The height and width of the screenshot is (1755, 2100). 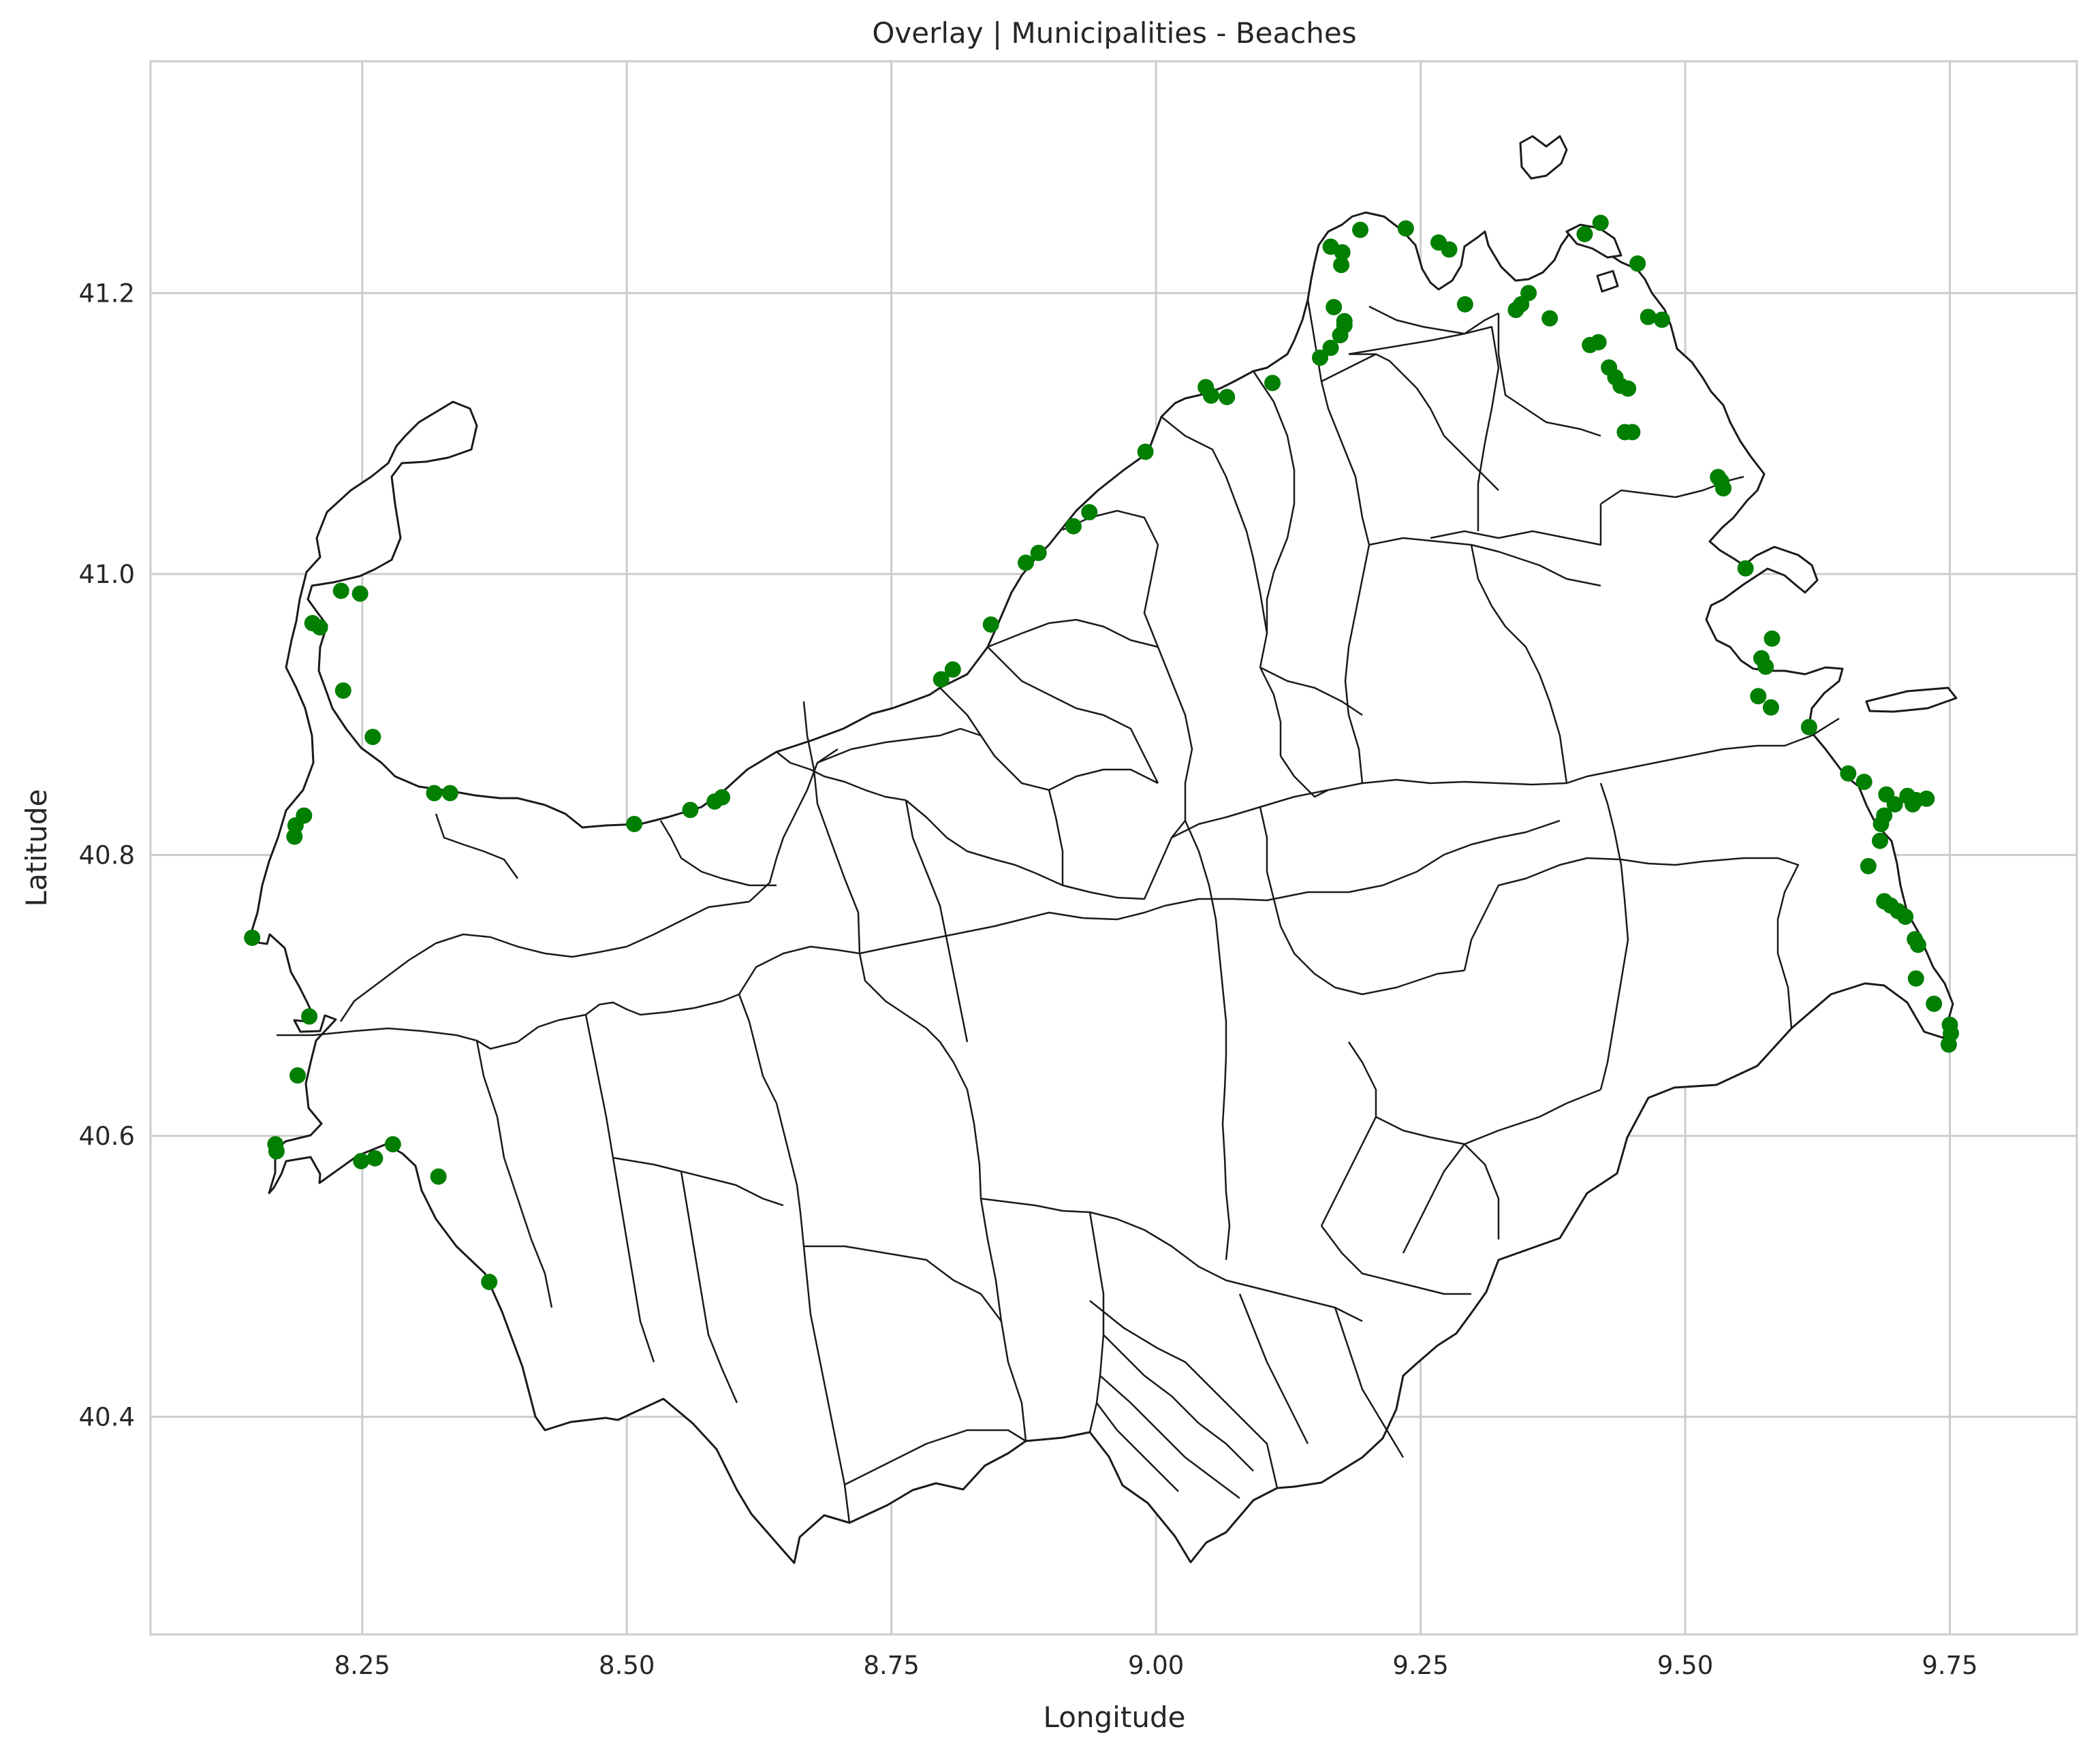 I want to click on x-tick-label: 8.25, so click(x=362, y=1665).